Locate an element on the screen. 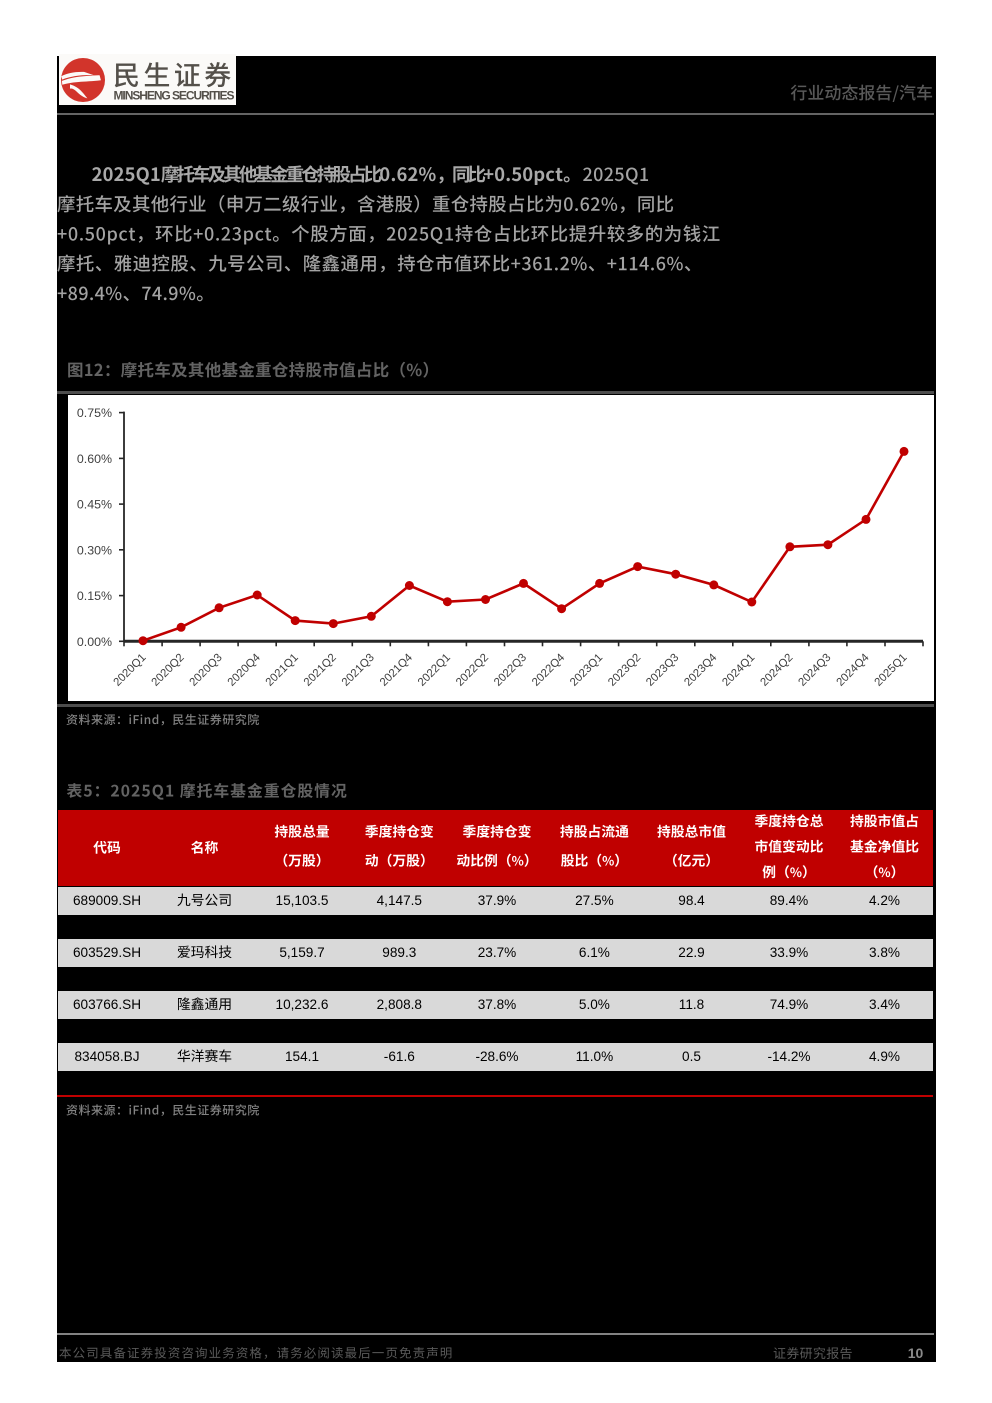  svg-text: 27.5% is located at coordinates (594, 900).